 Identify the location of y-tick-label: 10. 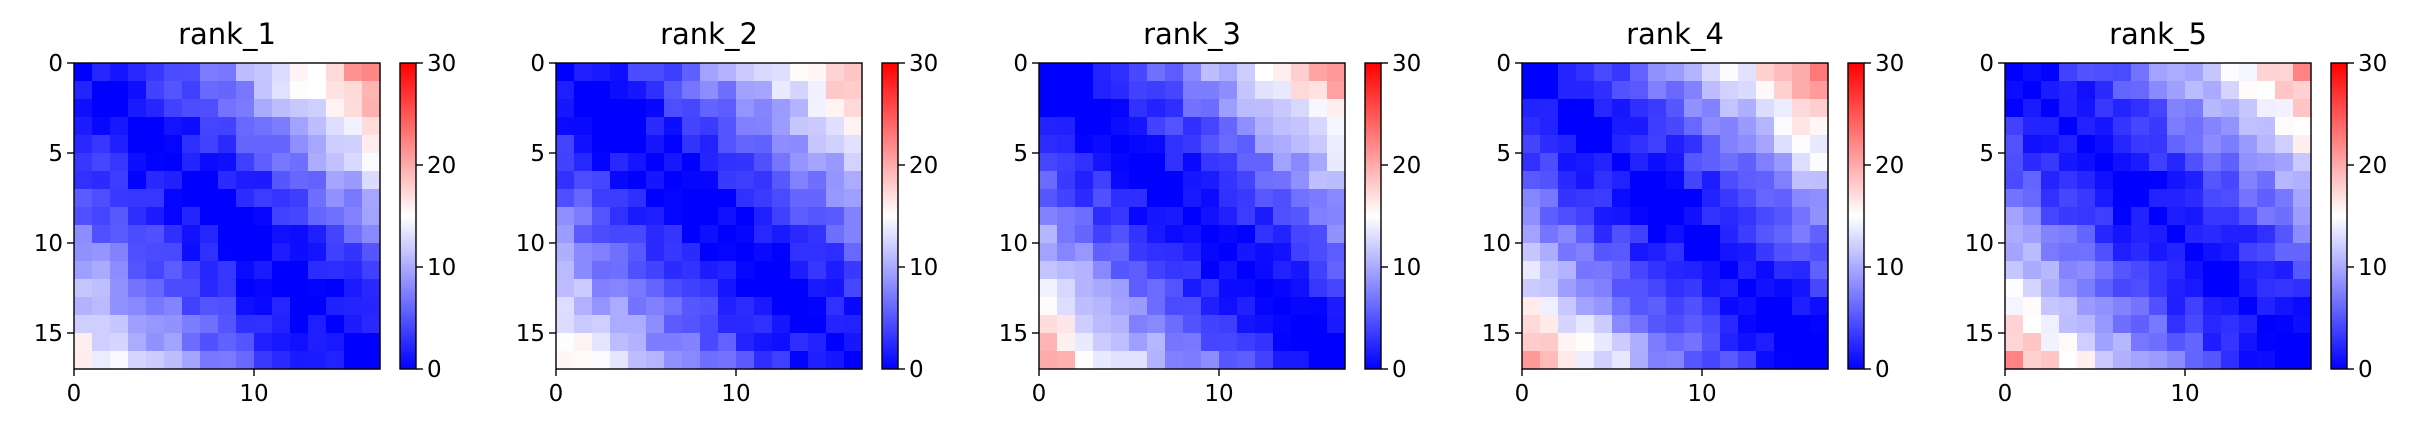
(1496, 244).